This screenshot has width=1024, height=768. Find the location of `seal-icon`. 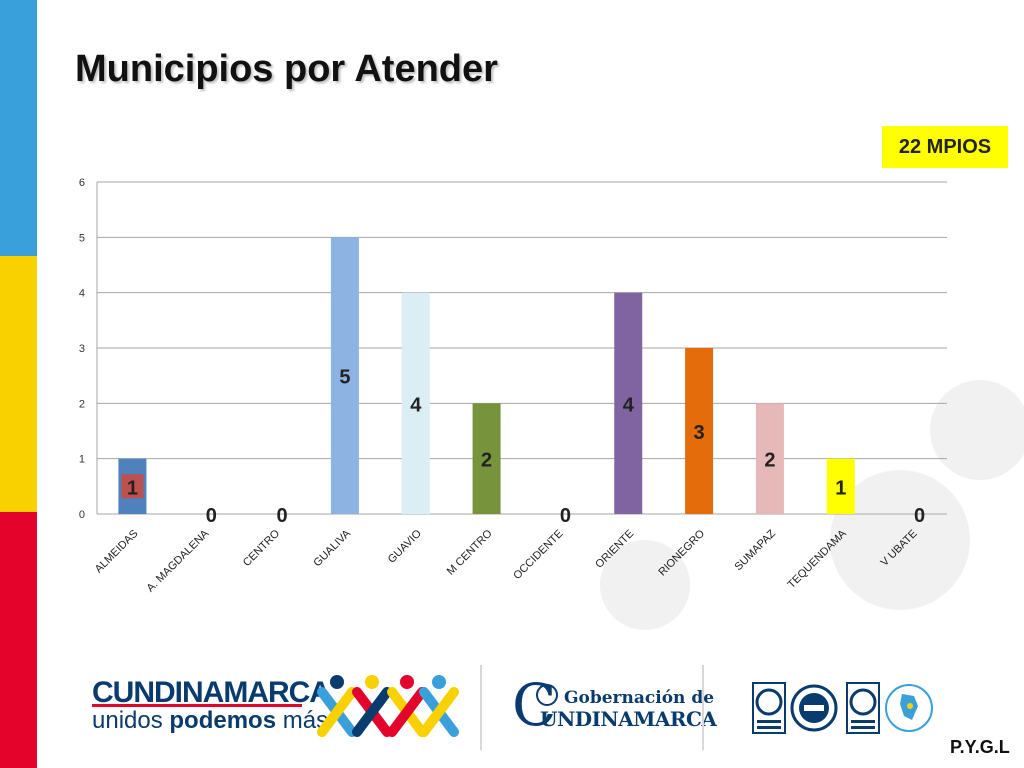

seal-icon is located at coordinates (547, 695).